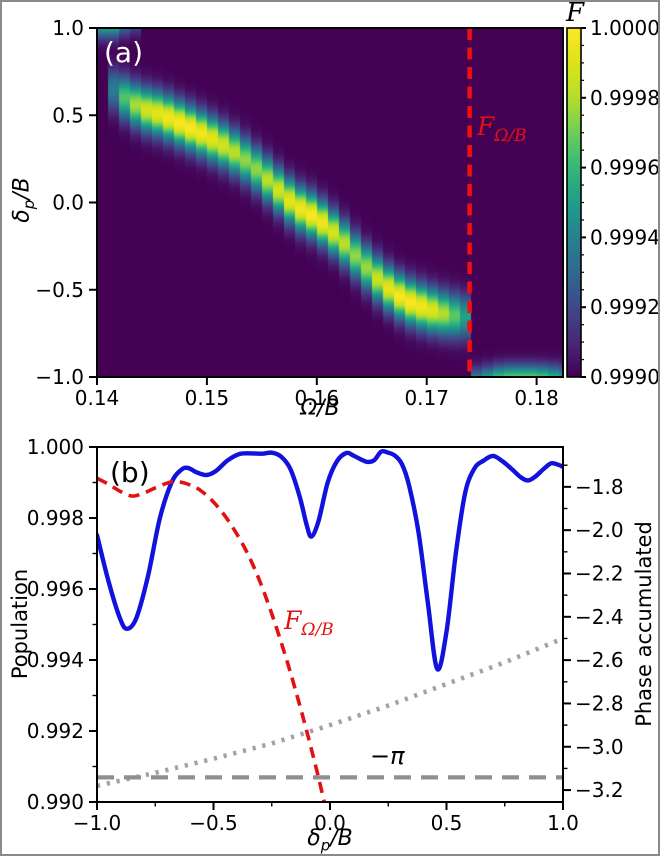 The width and height of the screenshot is (660, 856). I want to click on panel-b-right-tick-label: −2.2, so click(599, 573).